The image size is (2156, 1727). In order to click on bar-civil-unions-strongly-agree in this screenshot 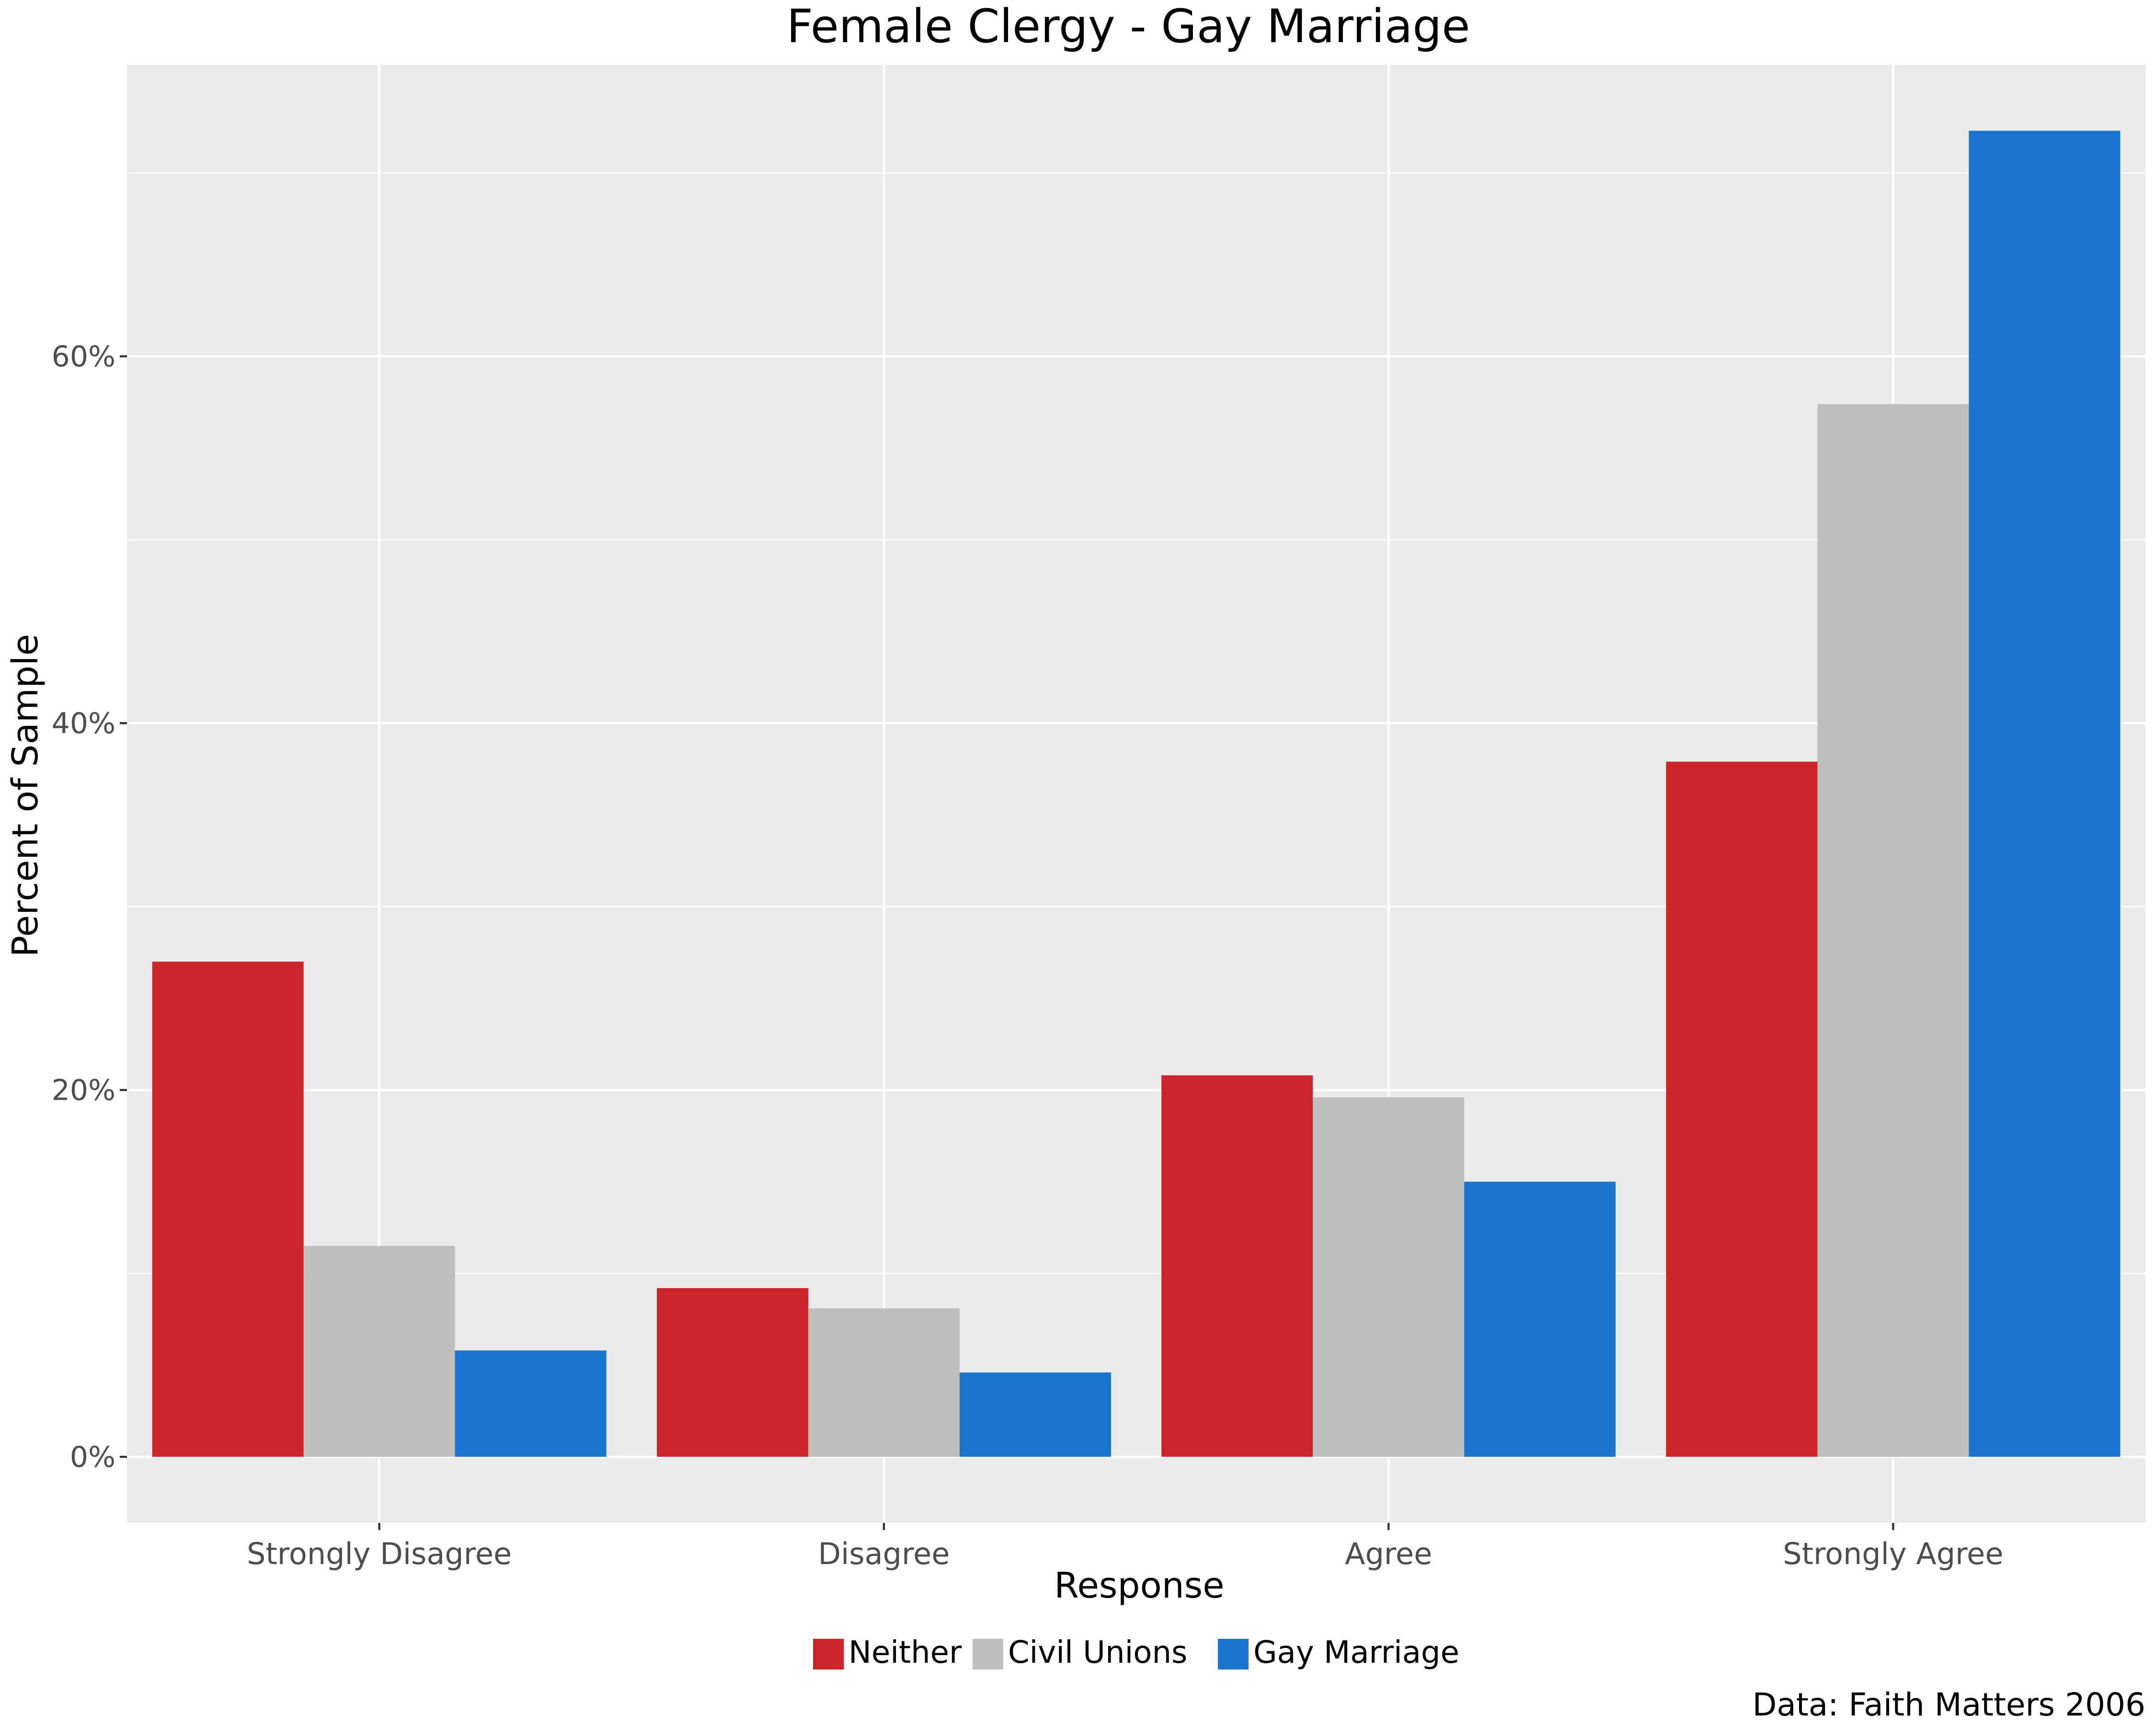, I will do `click(1893, 930)`.